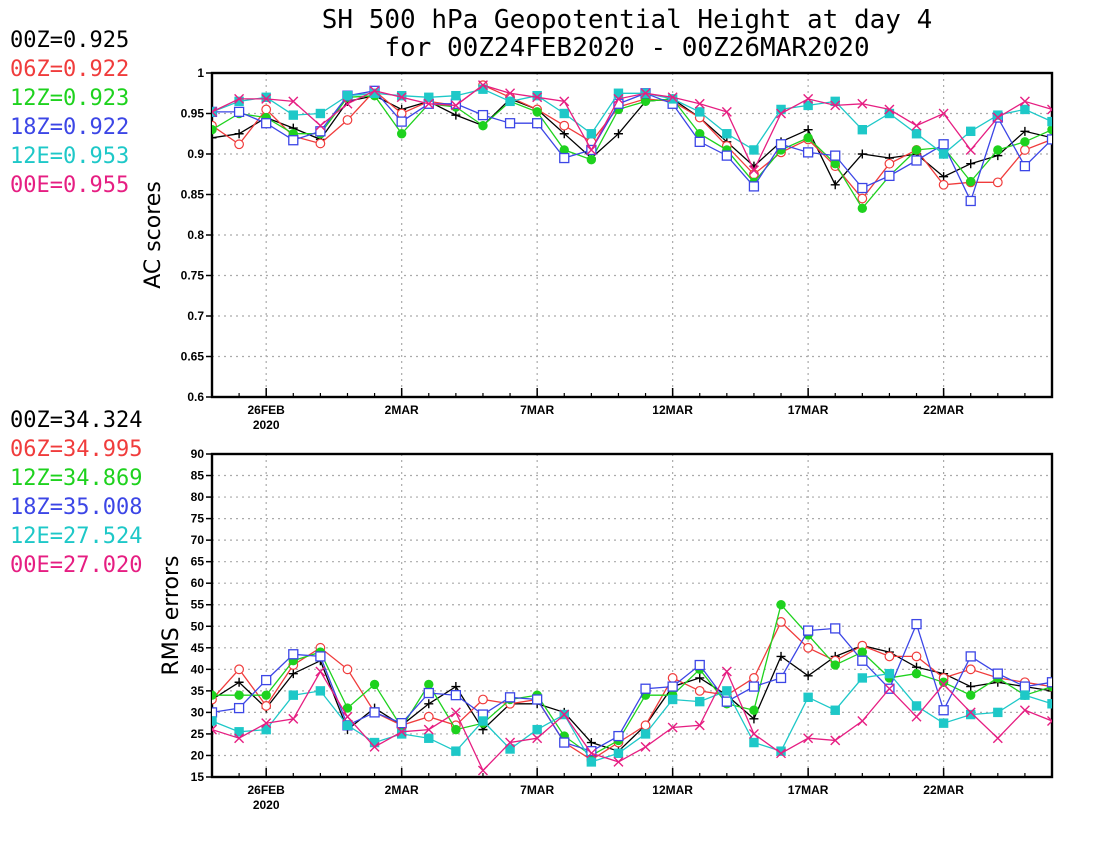 Image resolution: width=1100 pixels, height=850 pixels. Describe the element at coordinates (198, 669) in the screenshot. I see `y-tick-label: 40` at that location.